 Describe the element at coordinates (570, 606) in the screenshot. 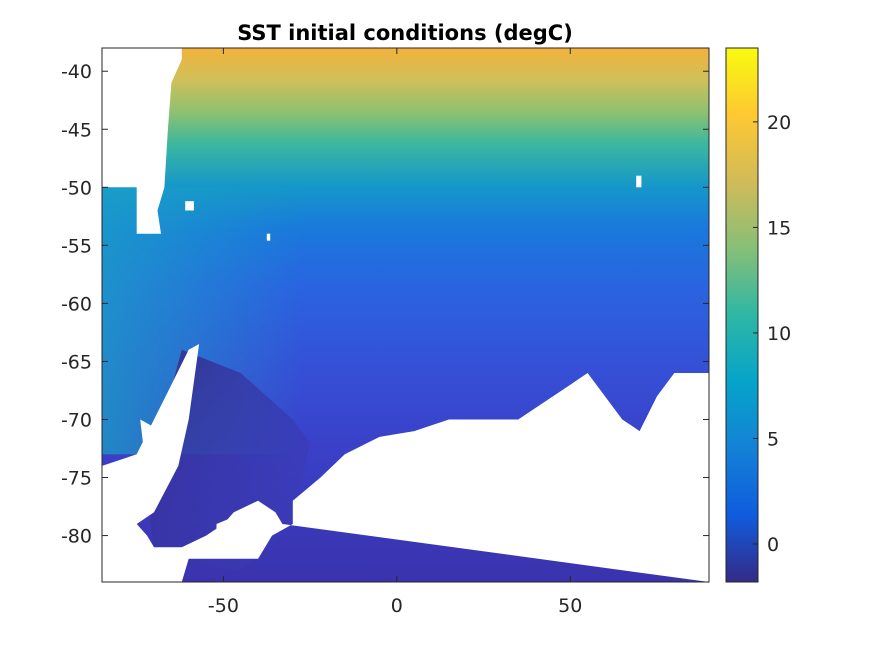

I see `x-tick-label: 50` at that location.